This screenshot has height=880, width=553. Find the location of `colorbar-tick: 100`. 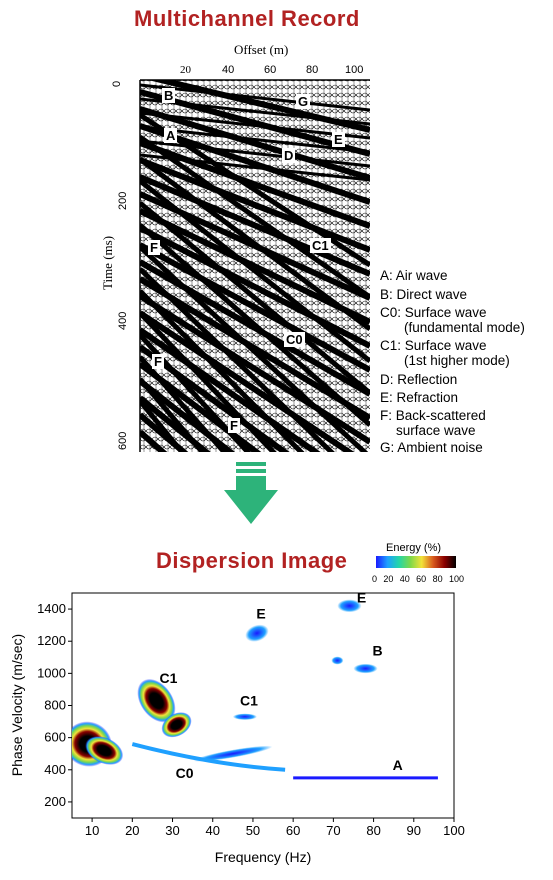

colorbar-tick: 100 is located at coordinates (456, 579).